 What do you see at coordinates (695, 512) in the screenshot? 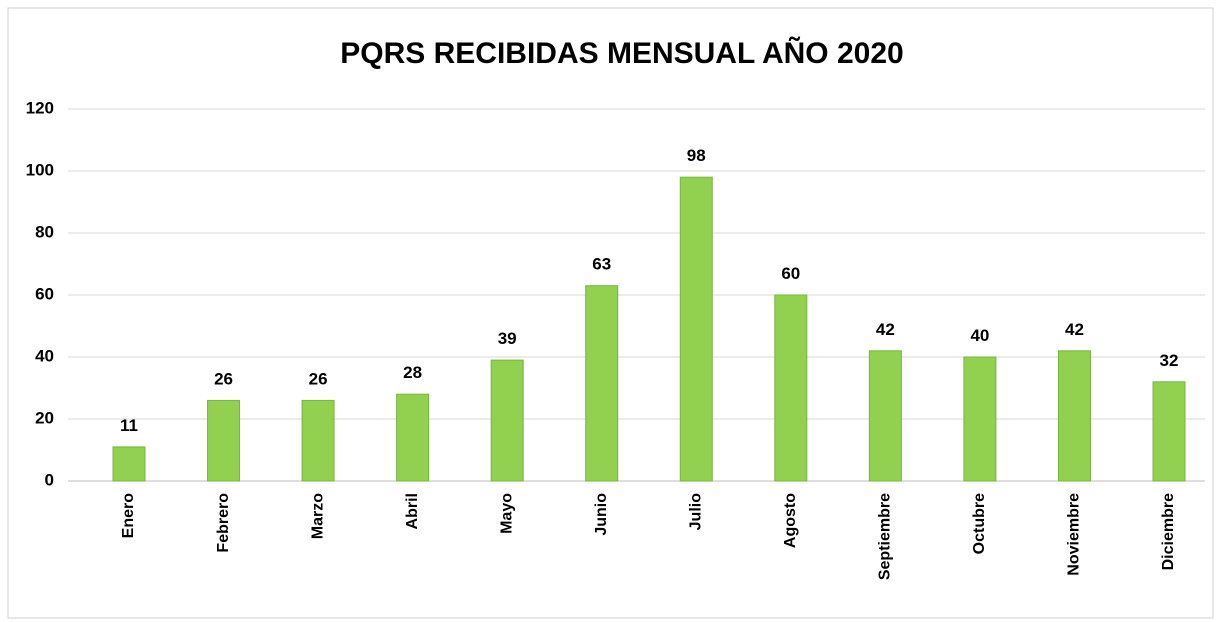
I see `x-tick-label: Julio` at bounding box center [695, 512].